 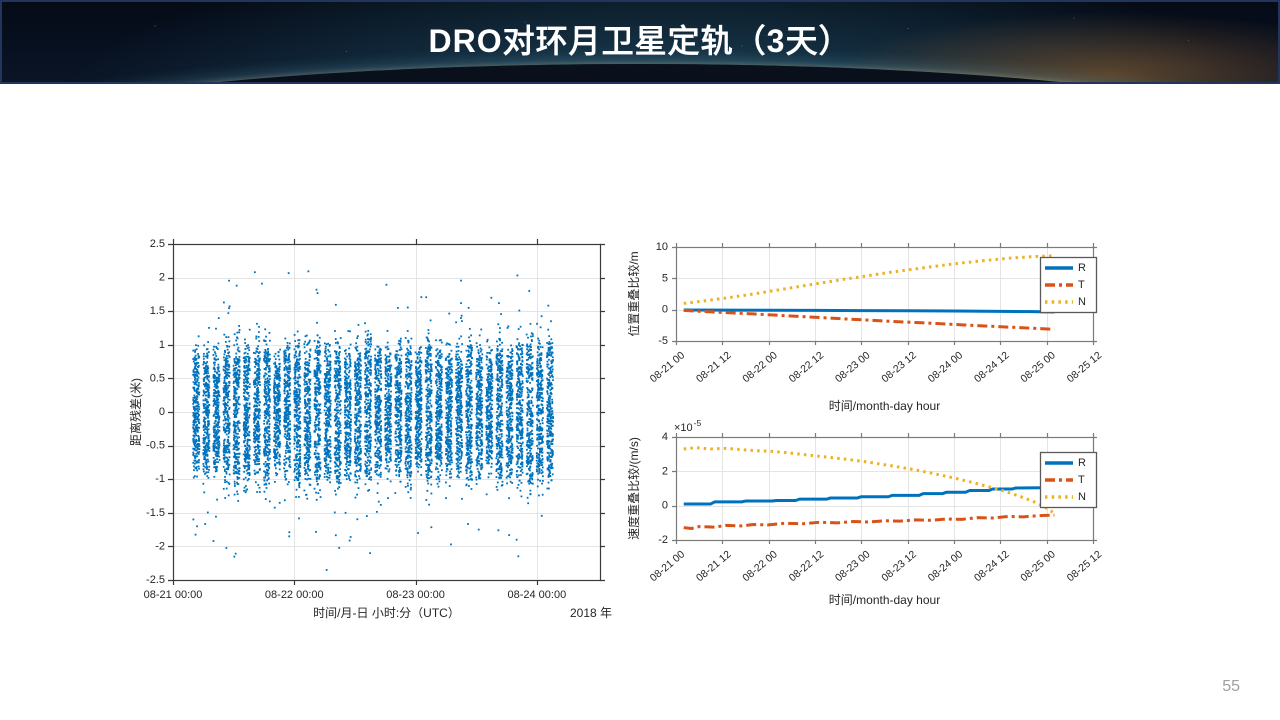 I want to click on page-number: 55, so click(x=1231, y=686).